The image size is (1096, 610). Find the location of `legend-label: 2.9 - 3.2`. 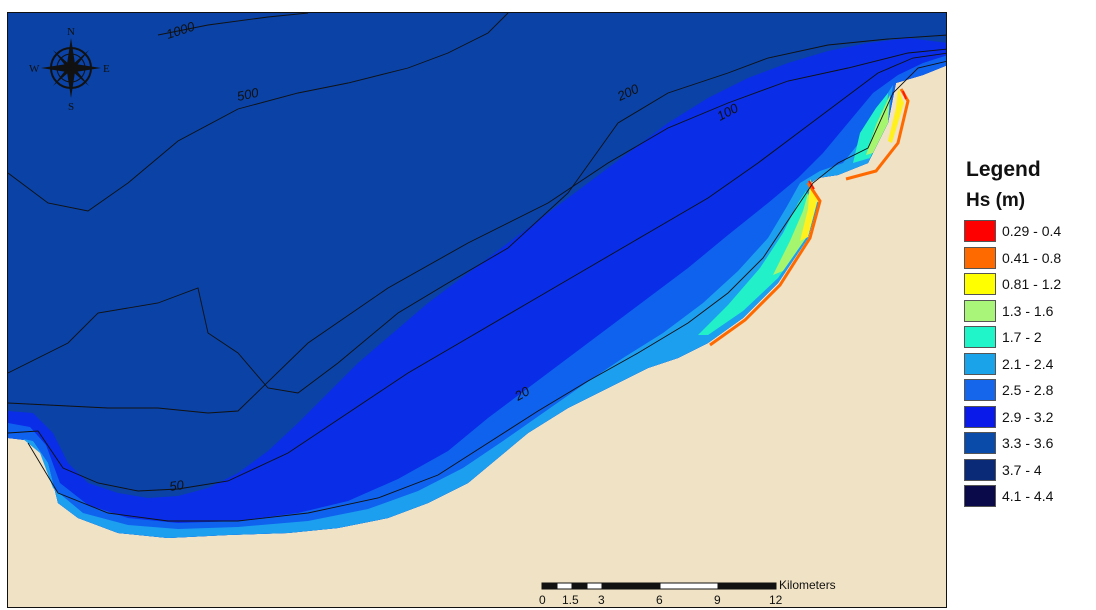

legend-label: 2.9 - 3.2 is located at coordinates (1028, 416).